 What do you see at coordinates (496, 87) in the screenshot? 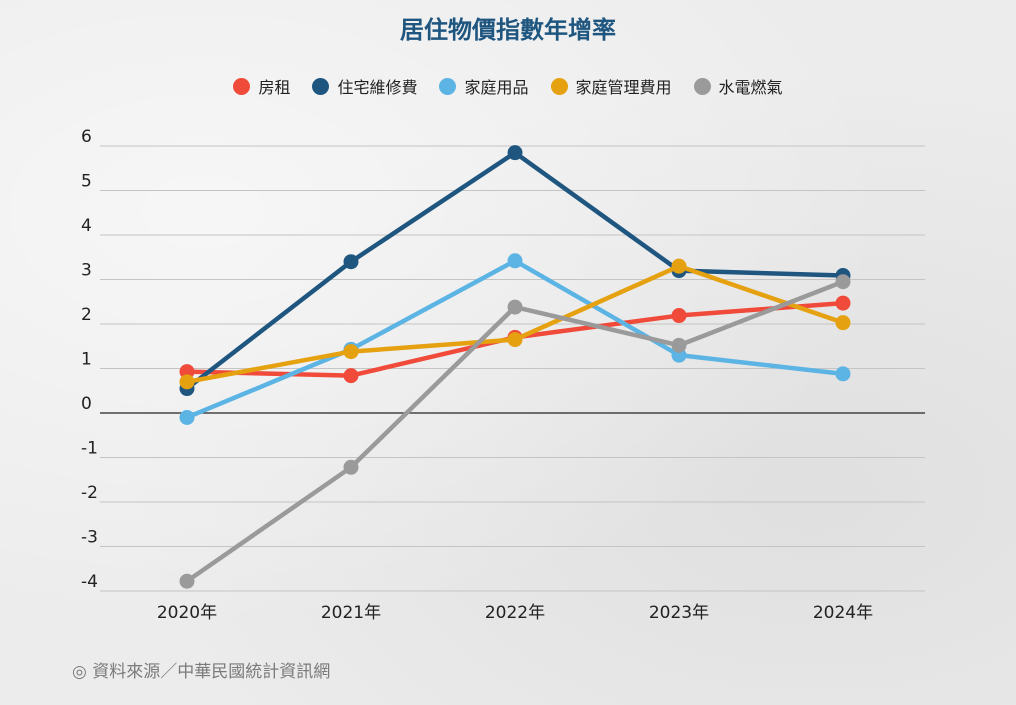
I see `legend-label: 家庭用品` at bounding box center [496, 87].